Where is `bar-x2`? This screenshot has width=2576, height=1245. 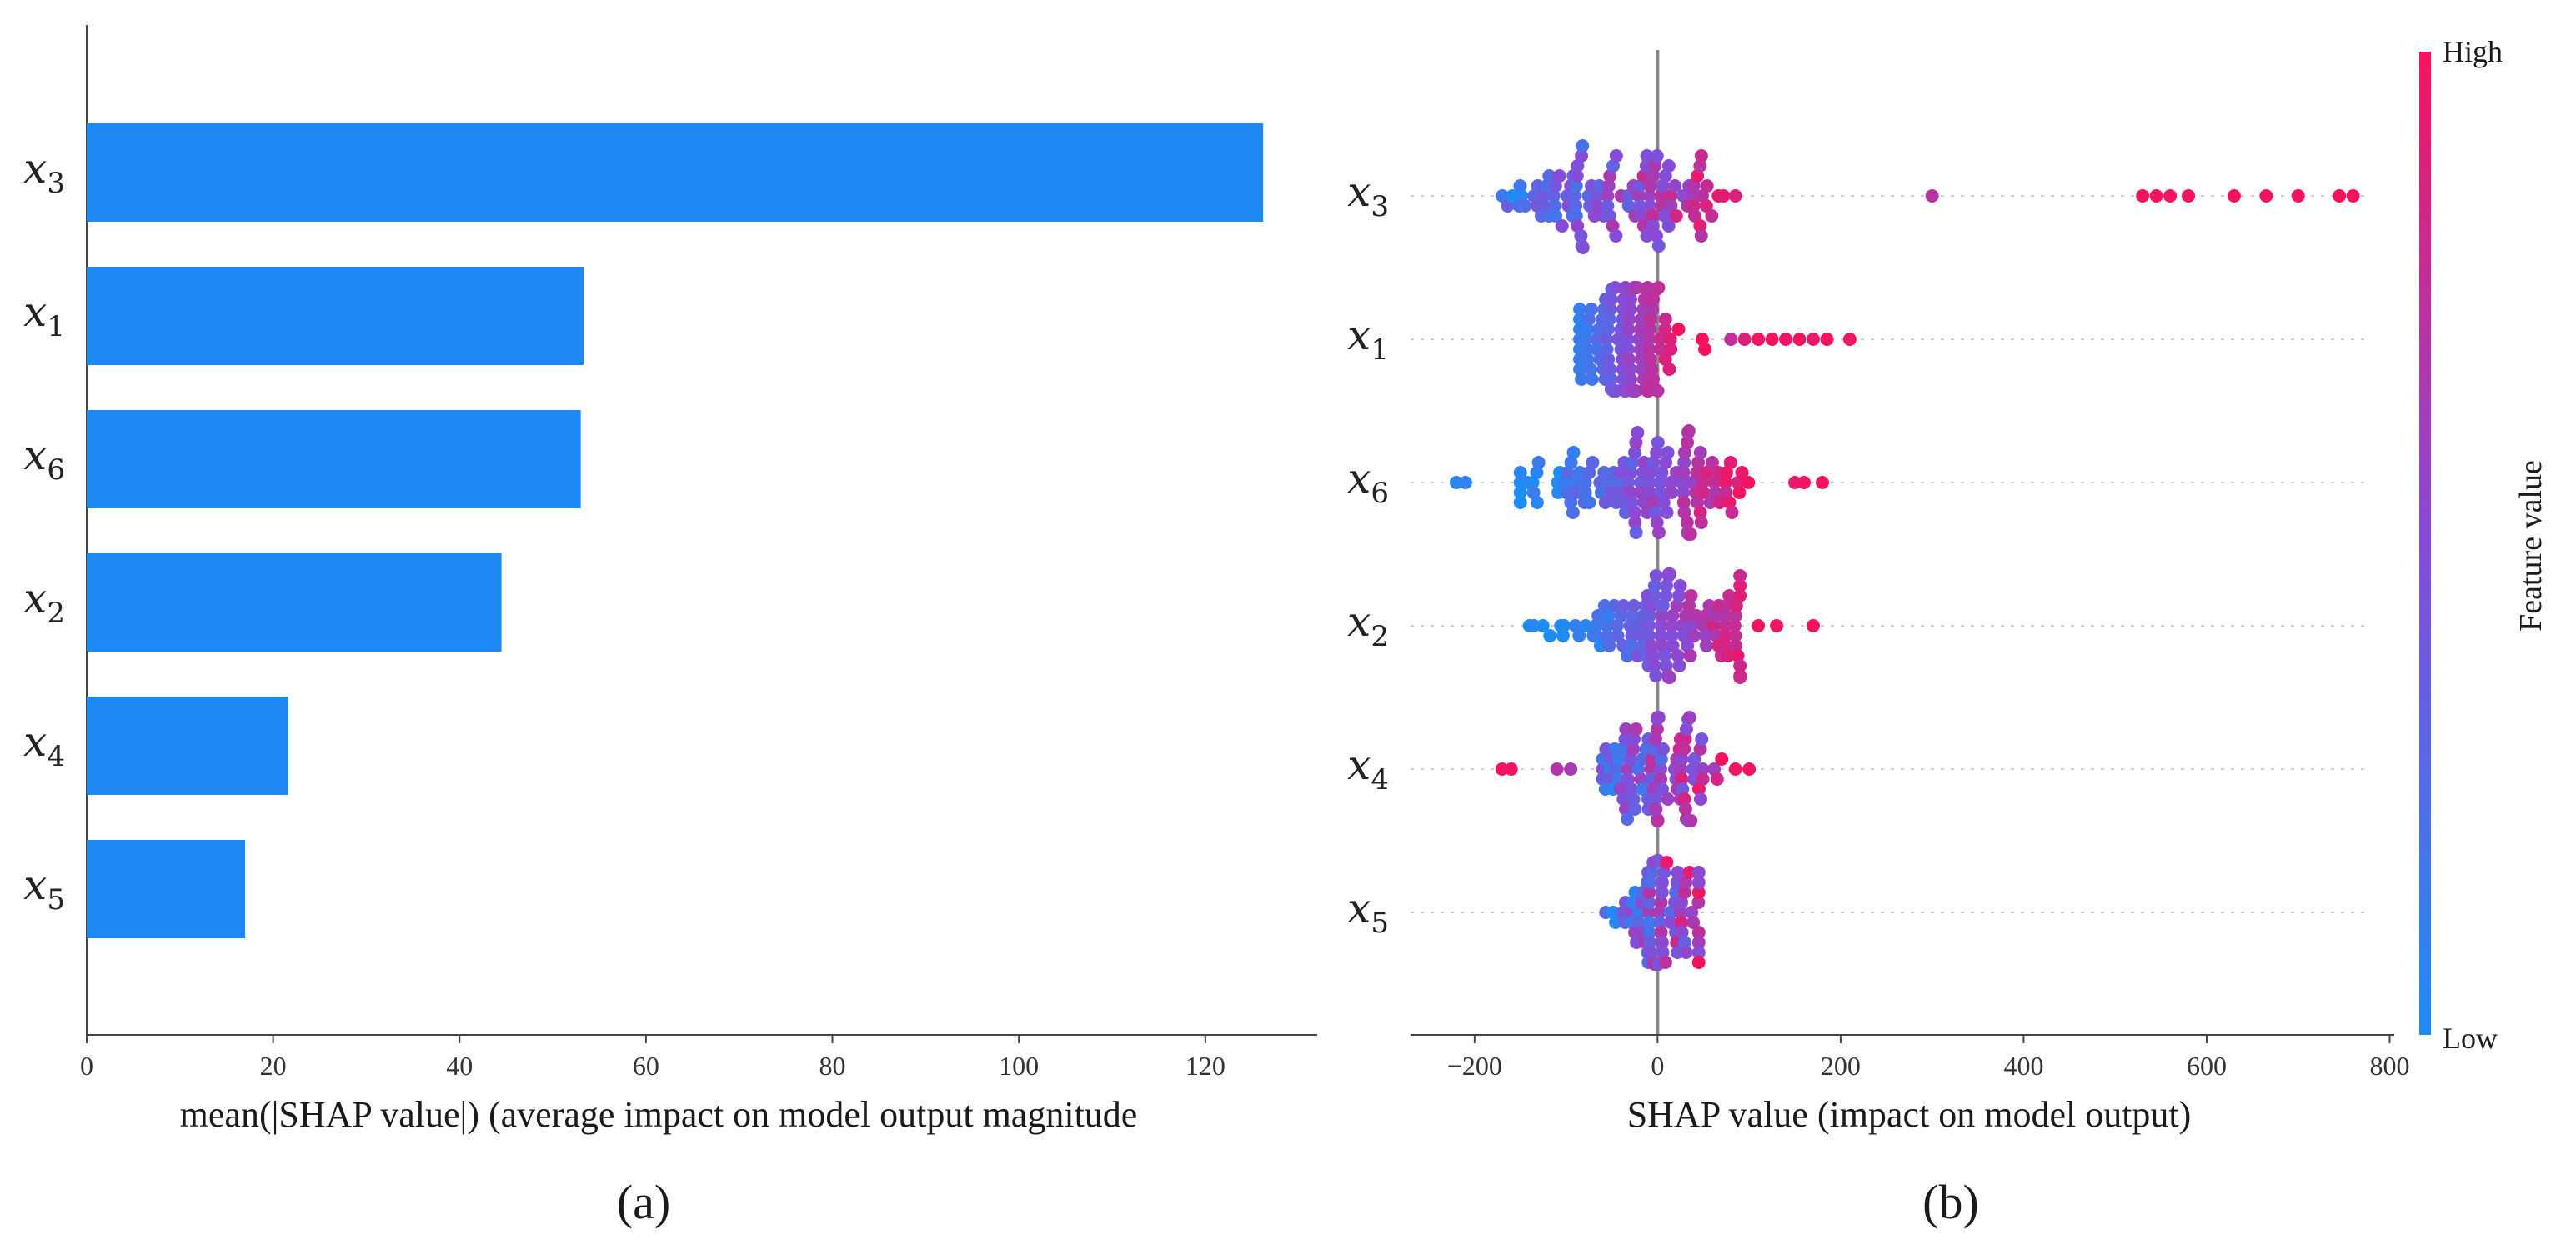
bar-x2 is located at coordinates (294, 602).